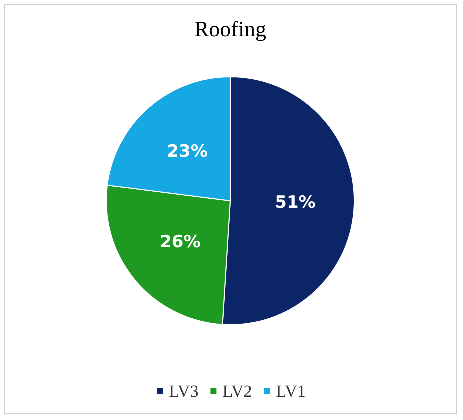 The image size is (463, 420). I want to click on legend-label: LV3, so click(184, 391).